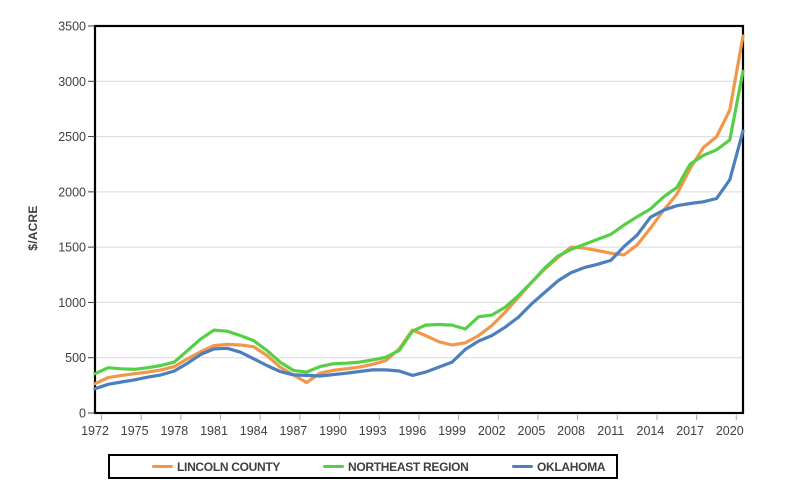 The height and width of the screenshot is (496, 786). Describe the element at coordinates (229, 466) in the screenshot. I see `legend-label: LINCOLN COUNTY` at that location.